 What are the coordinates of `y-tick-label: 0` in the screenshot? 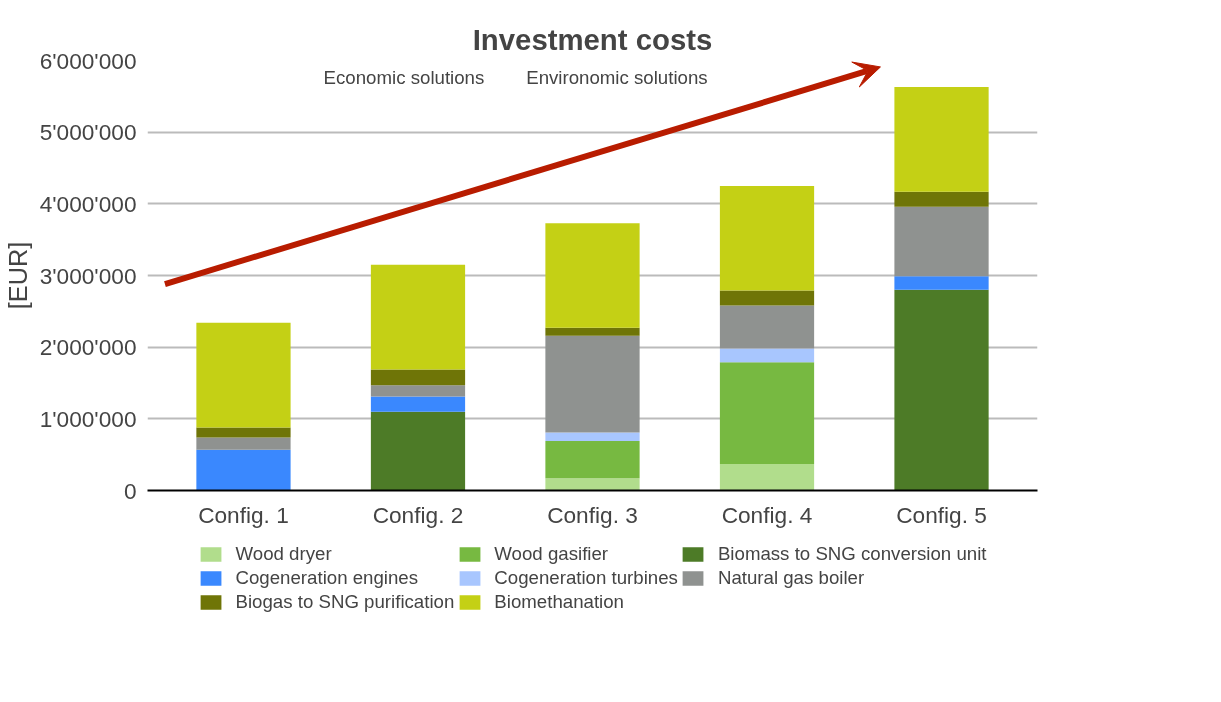 It's located at (130, 490).